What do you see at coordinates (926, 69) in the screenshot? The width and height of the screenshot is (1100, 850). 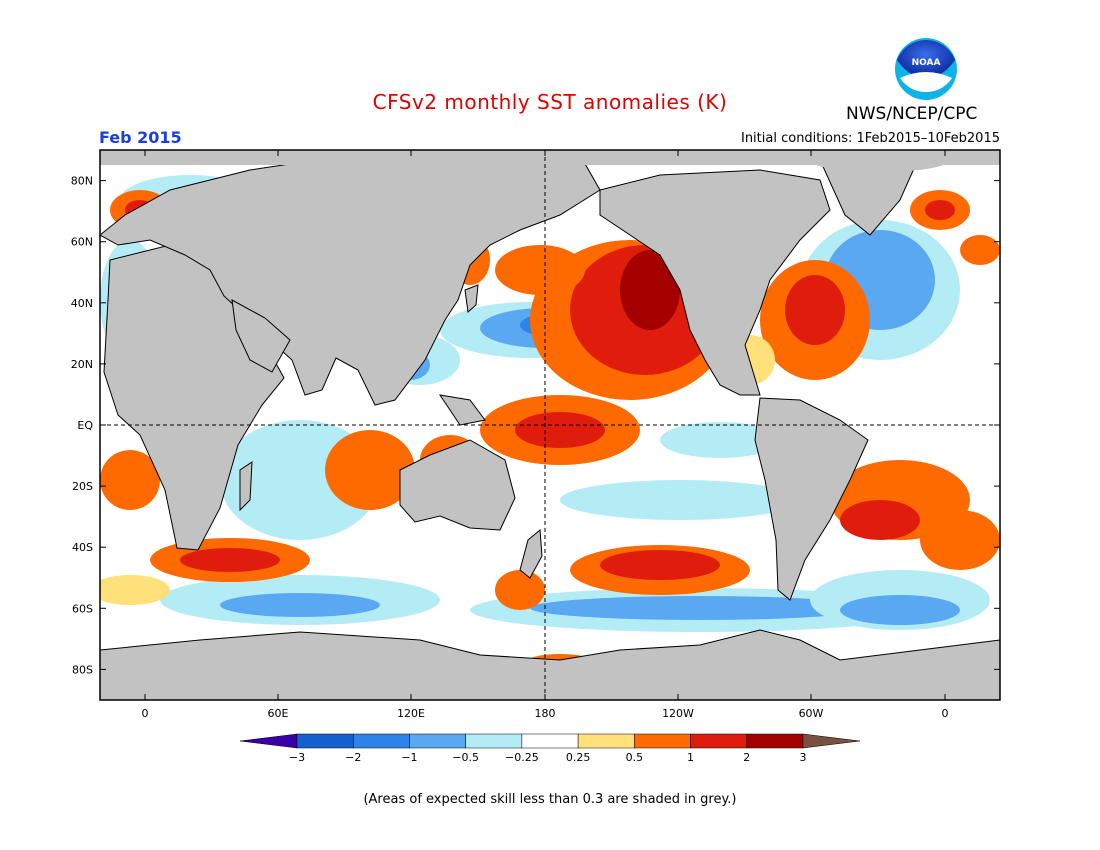 I see `noaa-logo-icon: NOAA` at bounding box center [926, 69].